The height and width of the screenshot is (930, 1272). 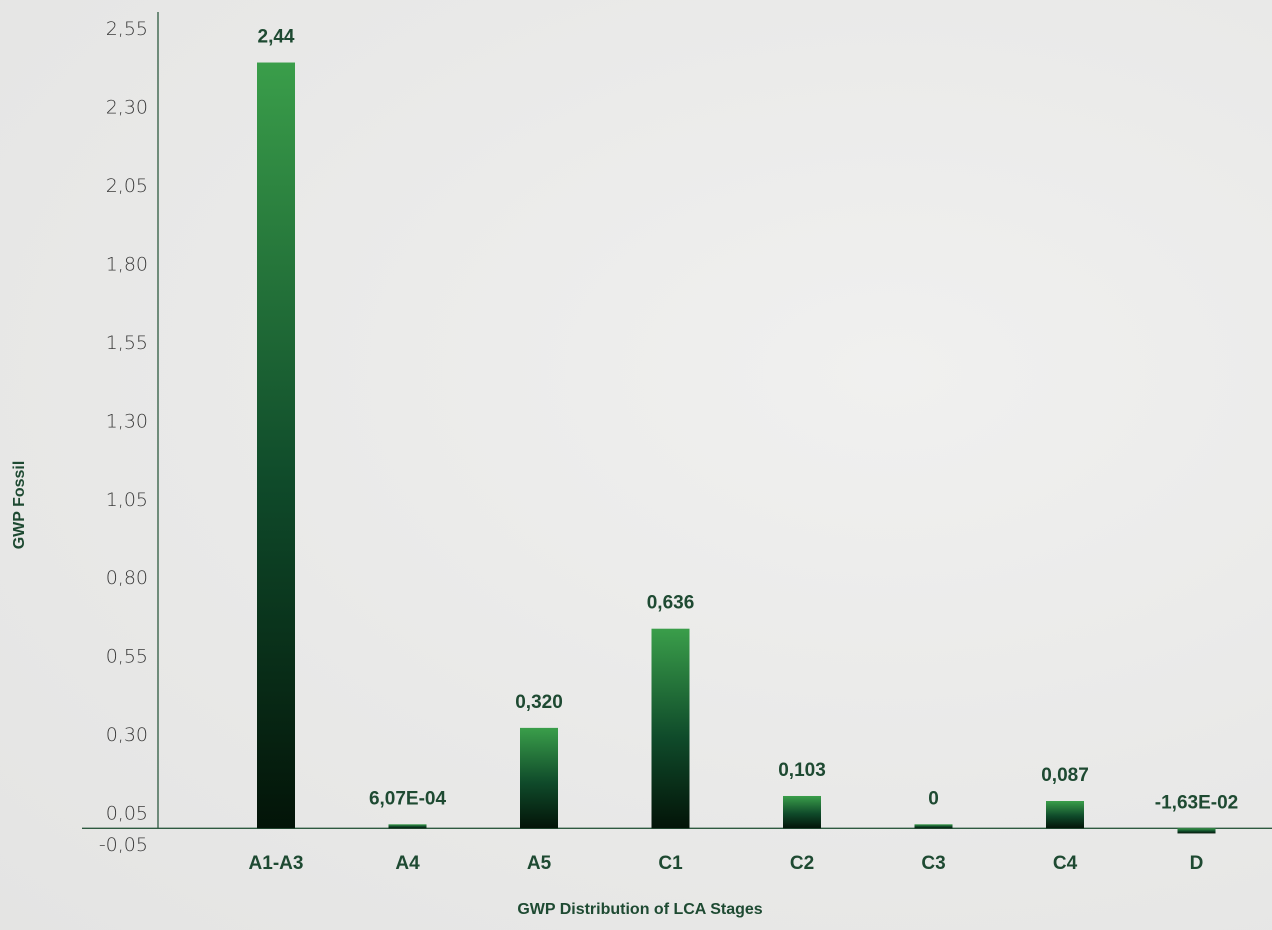 What do you see at coordinates (802, 812) in the screenshot?
I see `bar-c2` at bounding box center [802, 812].